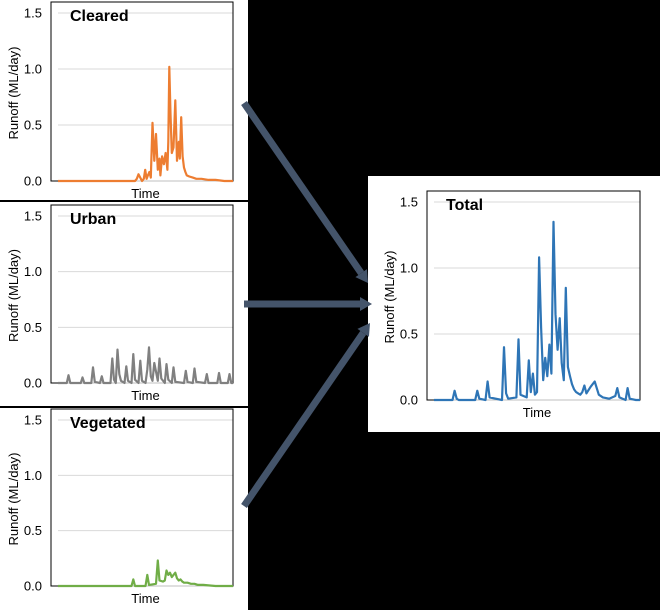 The height and width of the screenshot is (610, 660). Describe the element at coordinates (120, 303) in the screenshot. I see `urban-chart: 0.0 0.5 1.0 1.5 Urban Time Runoff (ML/day)` at that location.